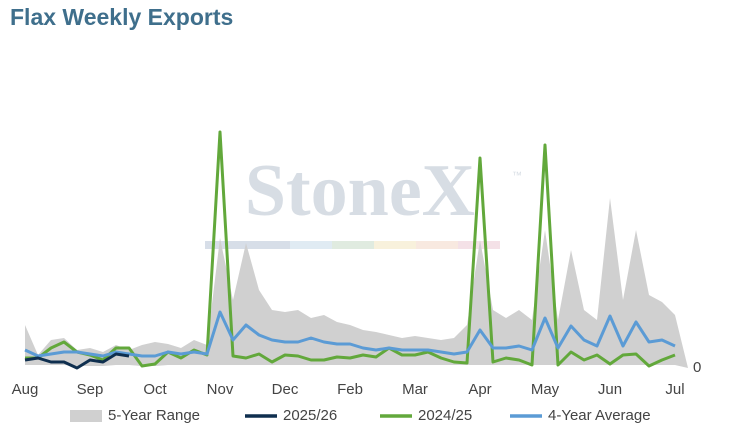 This screenshot has width=742, height=432. Describe the element at coordinates (86, 416) in the screenshot. I see `legend-swatch` at that location.